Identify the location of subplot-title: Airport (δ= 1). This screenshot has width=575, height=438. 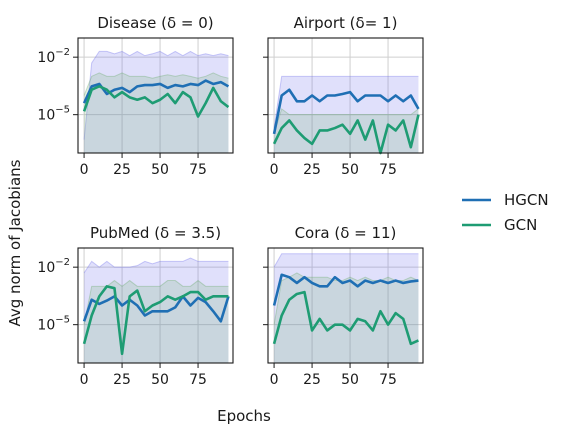
(346, 23).